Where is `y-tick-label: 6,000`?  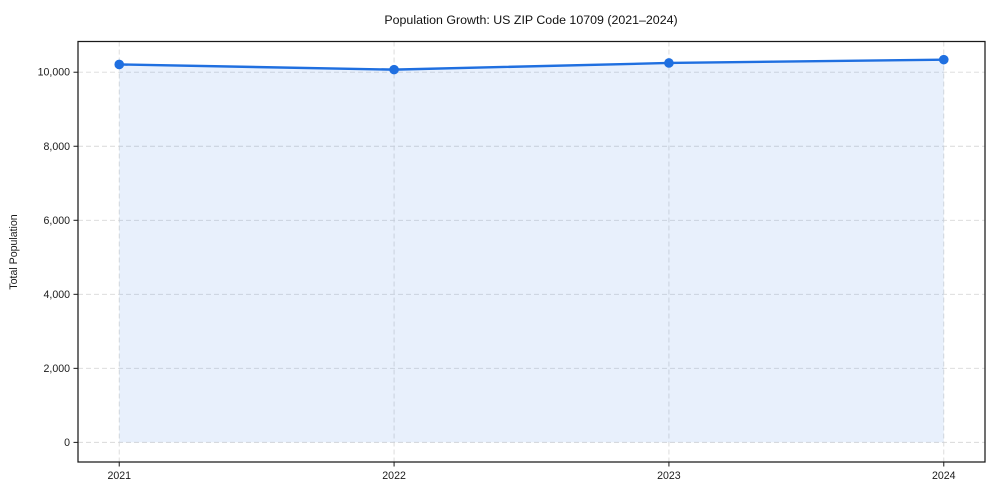 y-tick-label: 6,000 is located at coordinates (56, 221).